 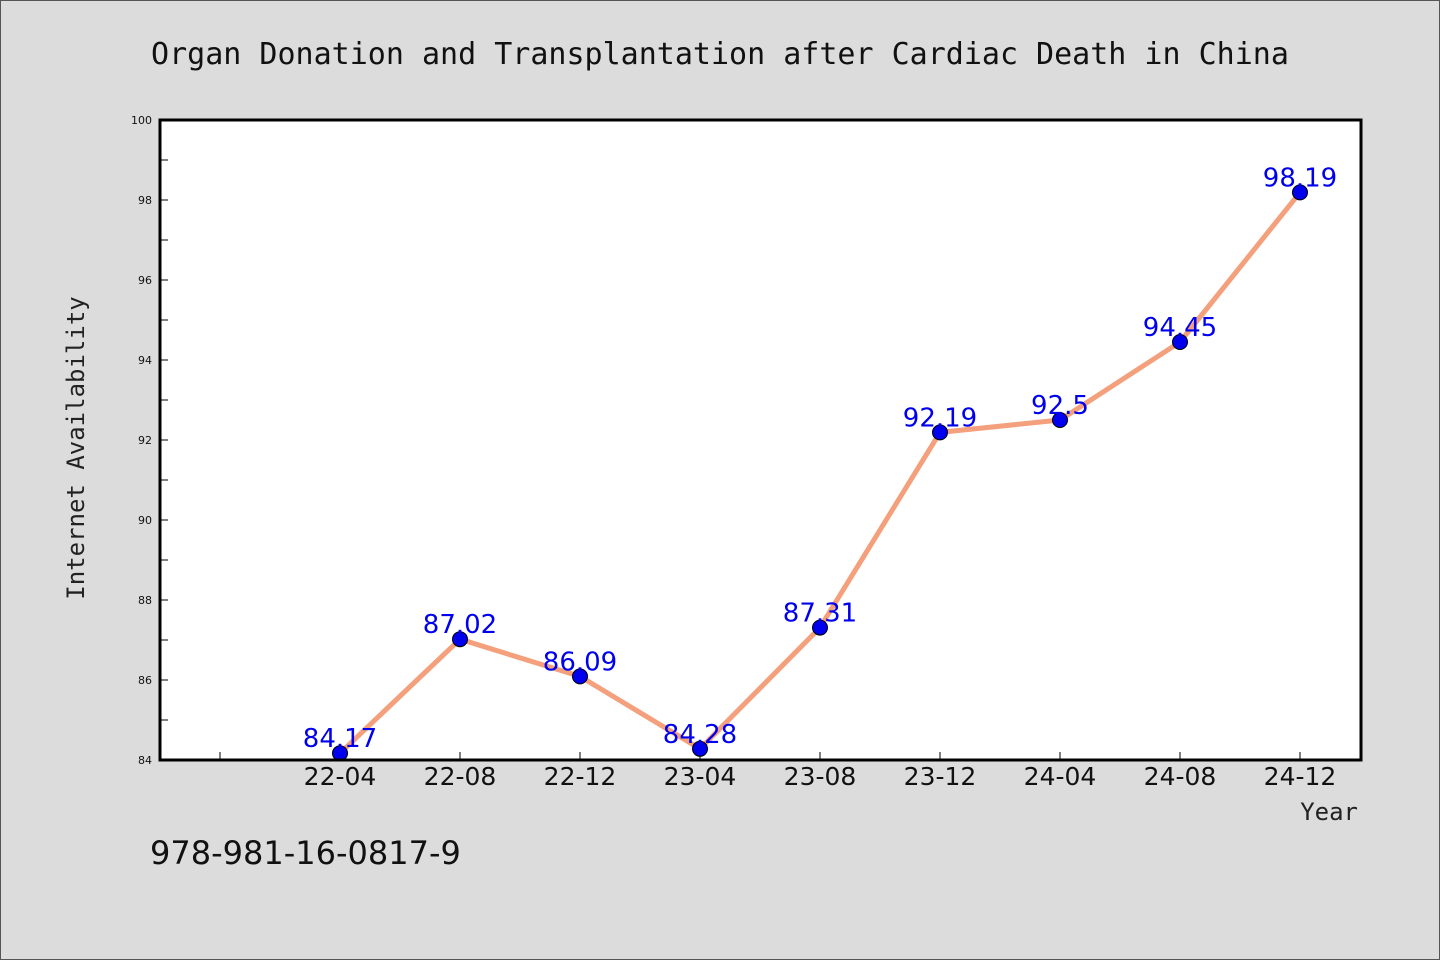 I want to click on x-tick-label: 22-04, so click(x=340, y=776).